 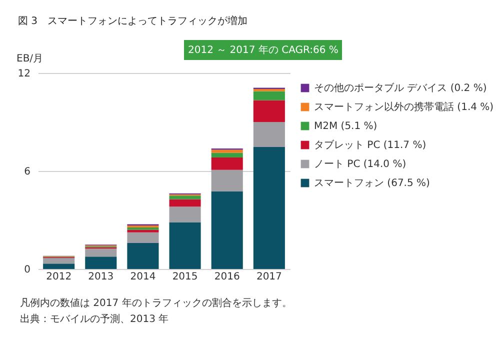 What do you see at coordinates (346, 126) in the screenshot?
I see `legend-label: M2M (5.1 %)` at bounding box center [346, 126].